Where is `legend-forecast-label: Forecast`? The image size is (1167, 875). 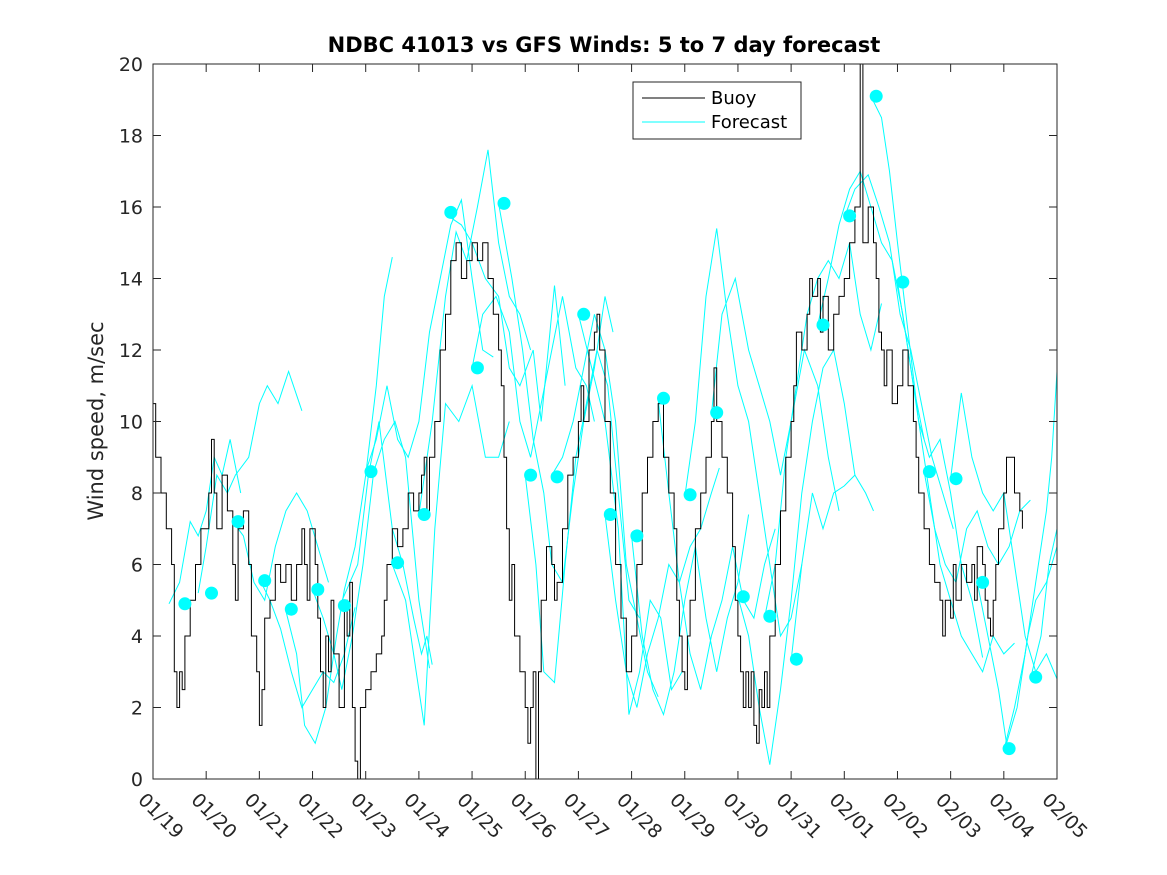
legend-forecast-label: Forecast is located at coordinates (749, 122).